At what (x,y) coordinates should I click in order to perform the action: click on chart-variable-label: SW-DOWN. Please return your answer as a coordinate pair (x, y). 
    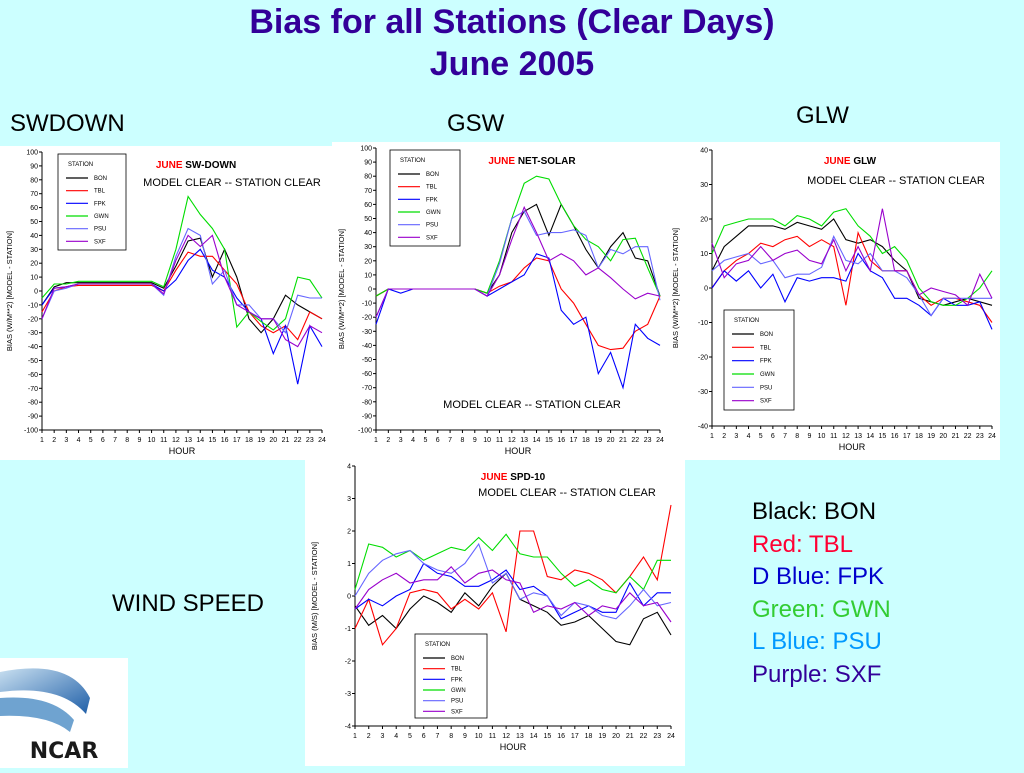
    Looking at the image, I should click on (210, 165).